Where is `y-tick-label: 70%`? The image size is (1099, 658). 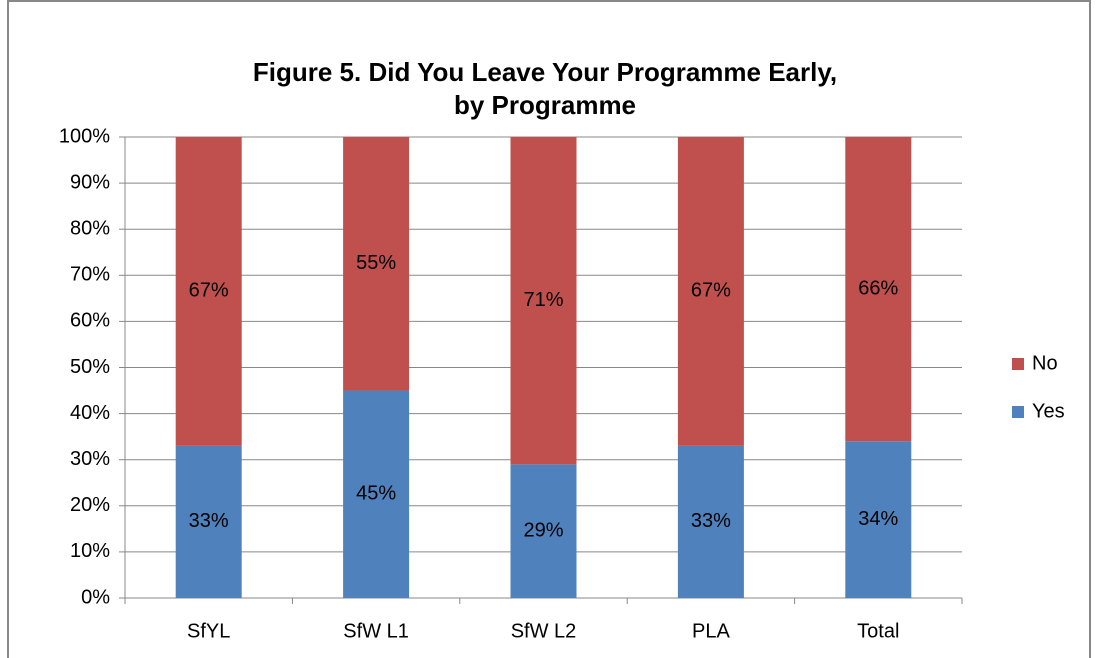 y-tick-label: 70% is located at coordinates (90, 275).